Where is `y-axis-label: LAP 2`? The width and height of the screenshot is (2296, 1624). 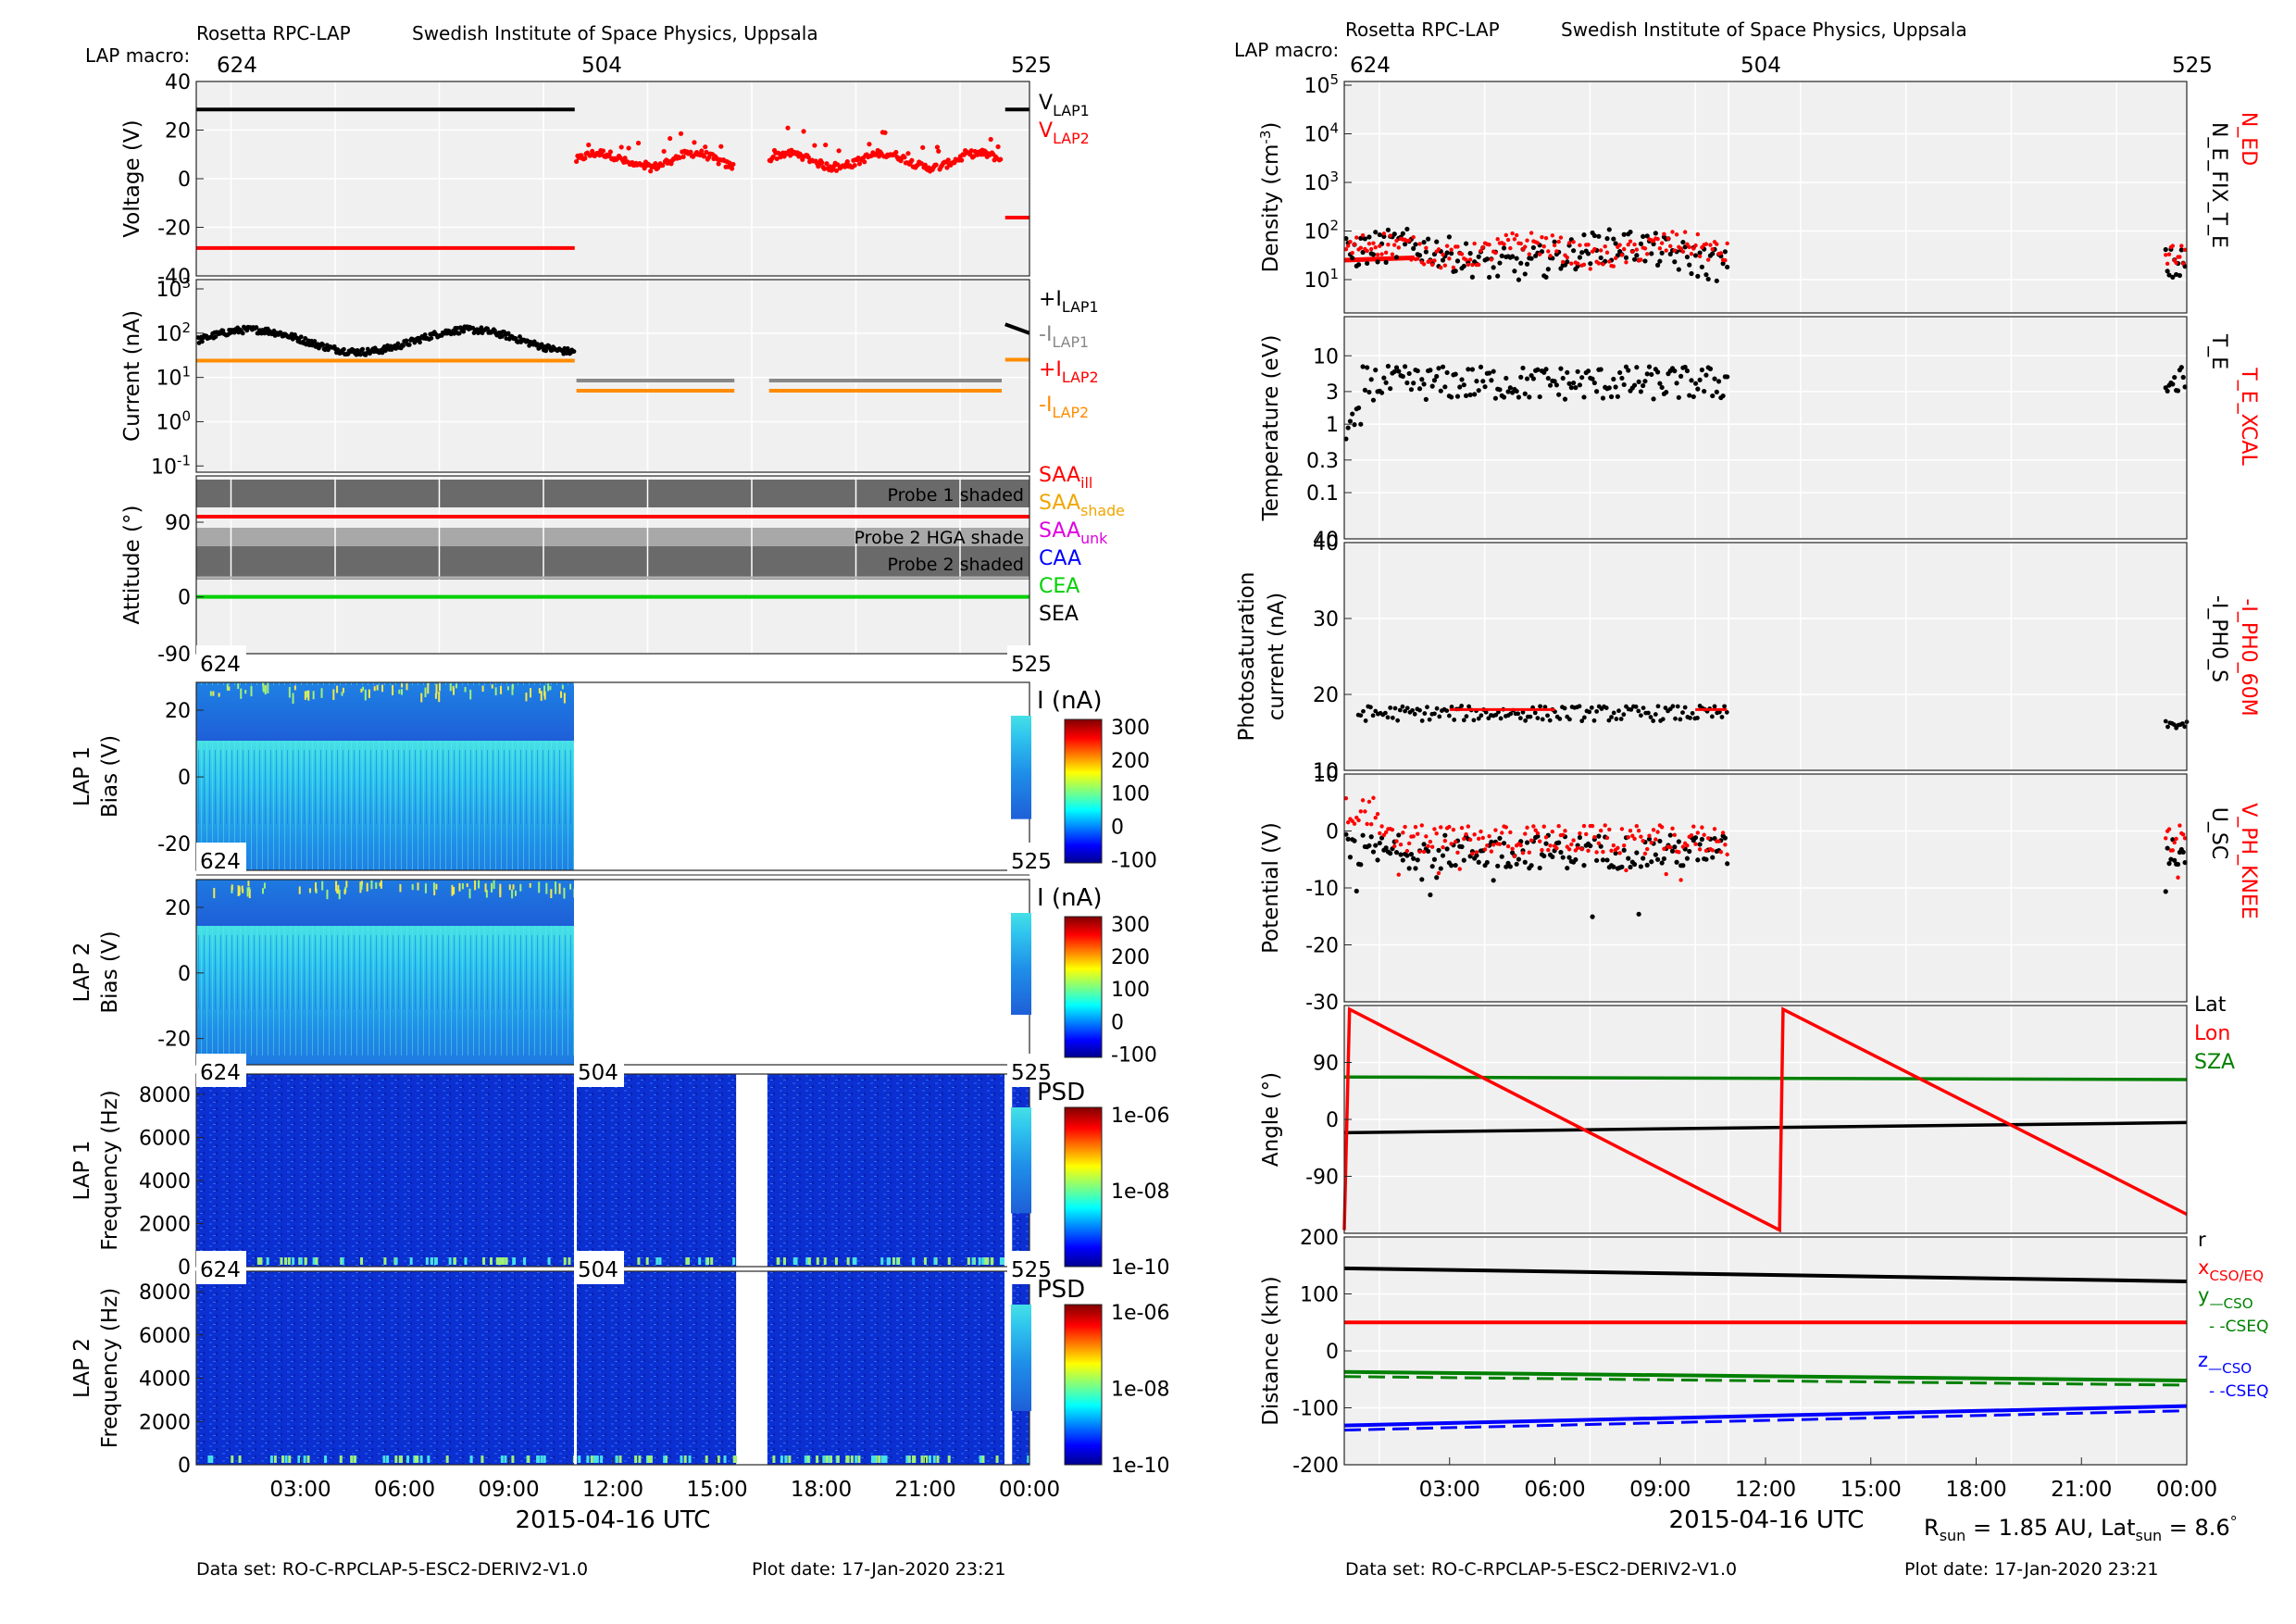
y-axis-label: LAP 2 is located at coordinates (82, 973).